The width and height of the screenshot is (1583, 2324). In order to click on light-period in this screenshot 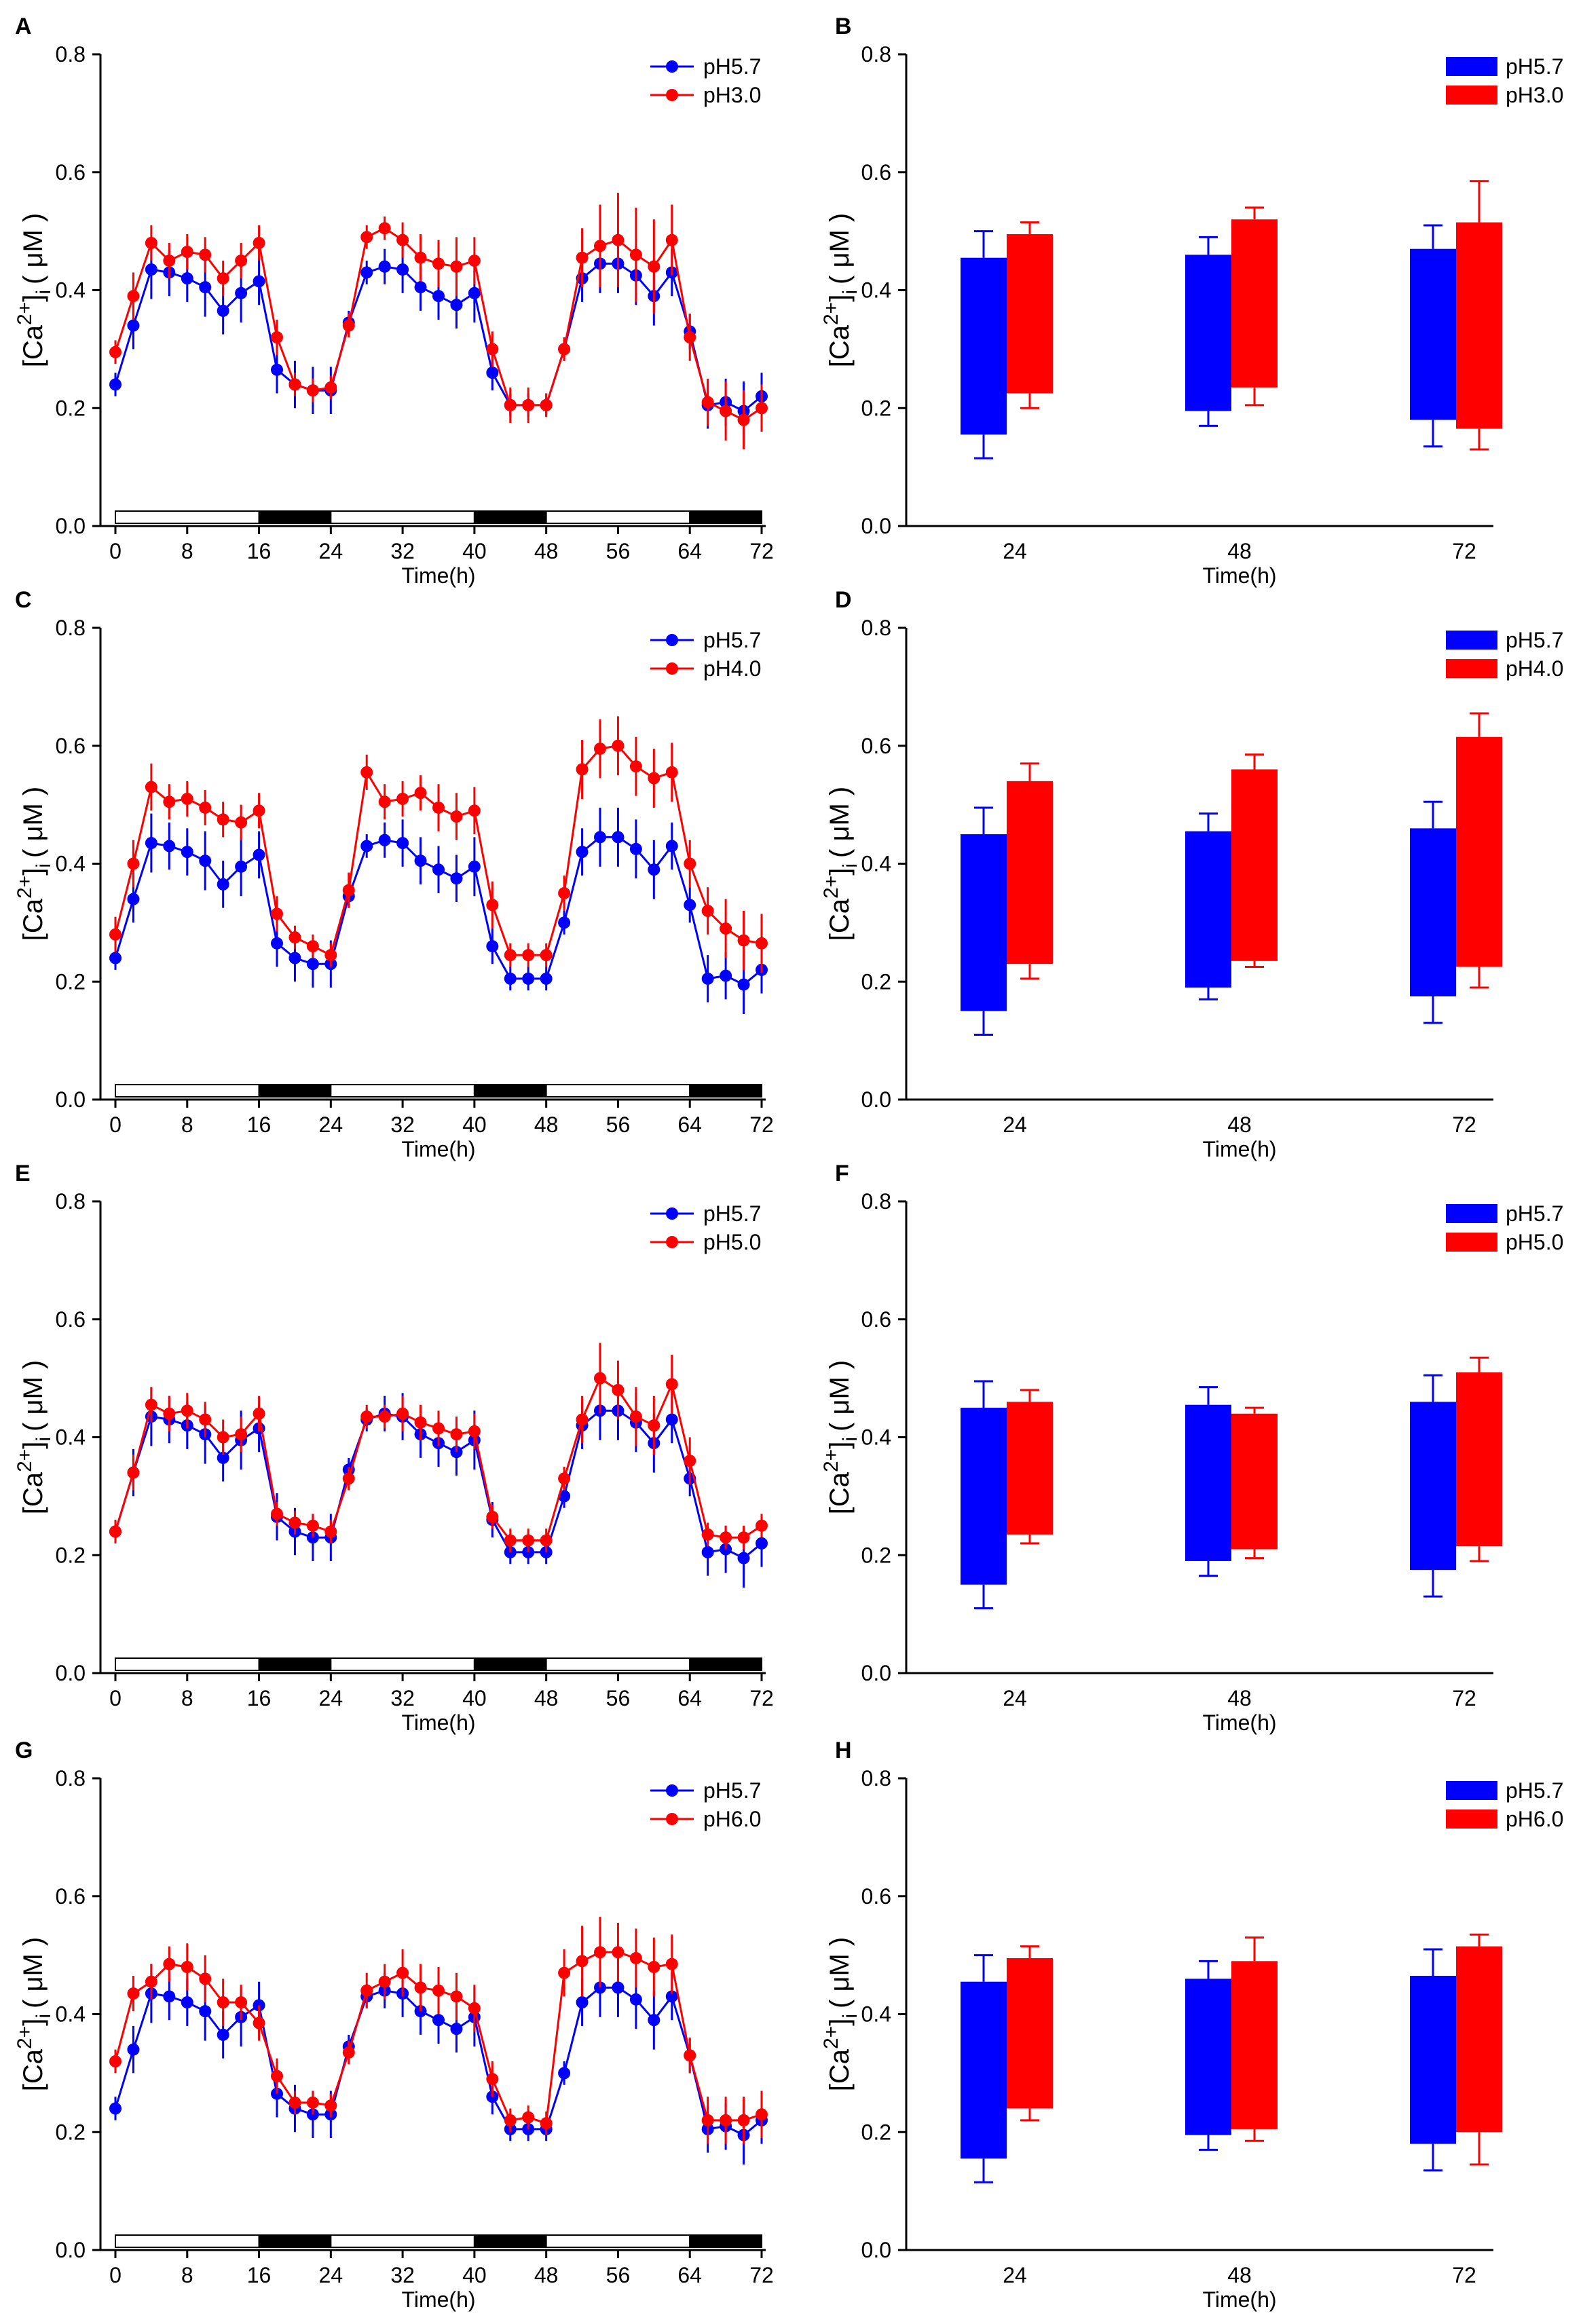, I will do `click(618, 2241)`.